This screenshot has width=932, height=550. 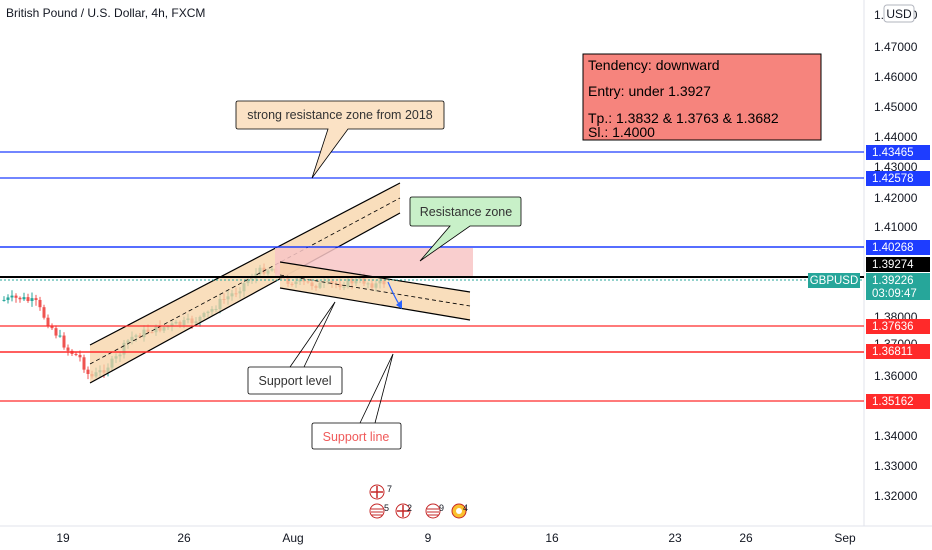 I want to click on rising-channel-fill, so click(x=245, y=283).